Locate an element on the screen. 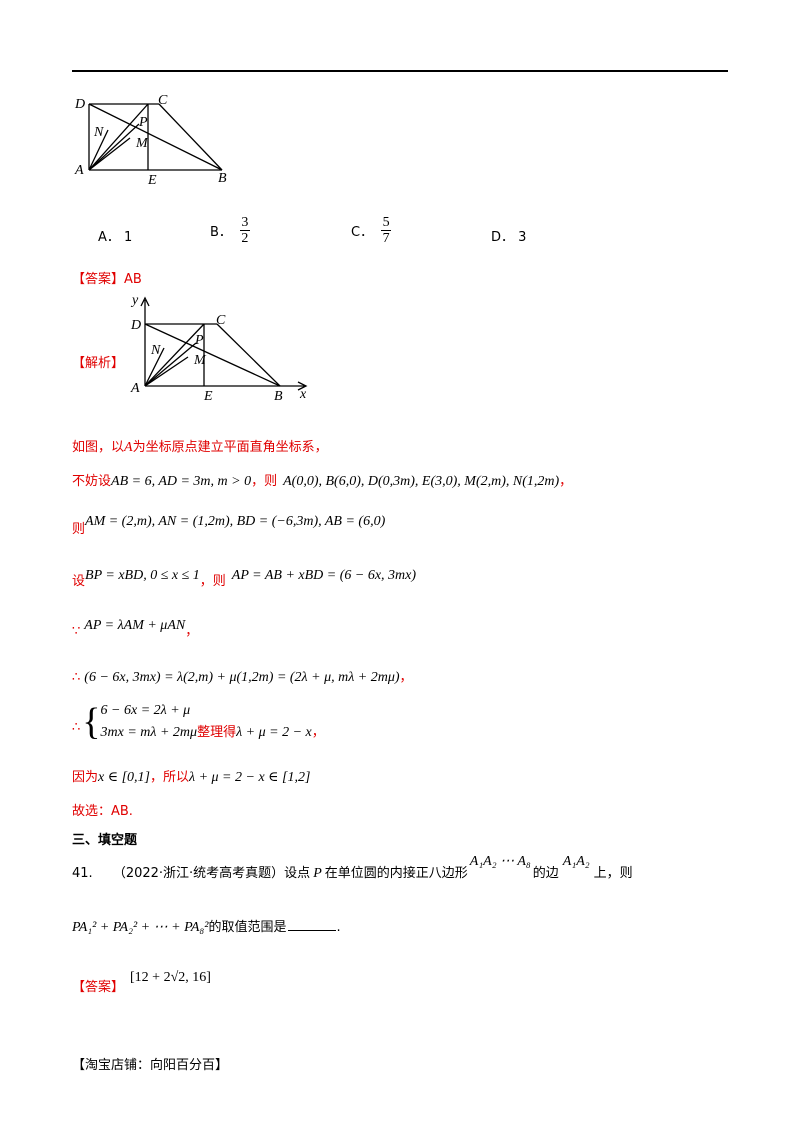 Image resolution: width=800 pixels, height=1132 pixels. question-number: 41. is located at coordinates (82, 873).